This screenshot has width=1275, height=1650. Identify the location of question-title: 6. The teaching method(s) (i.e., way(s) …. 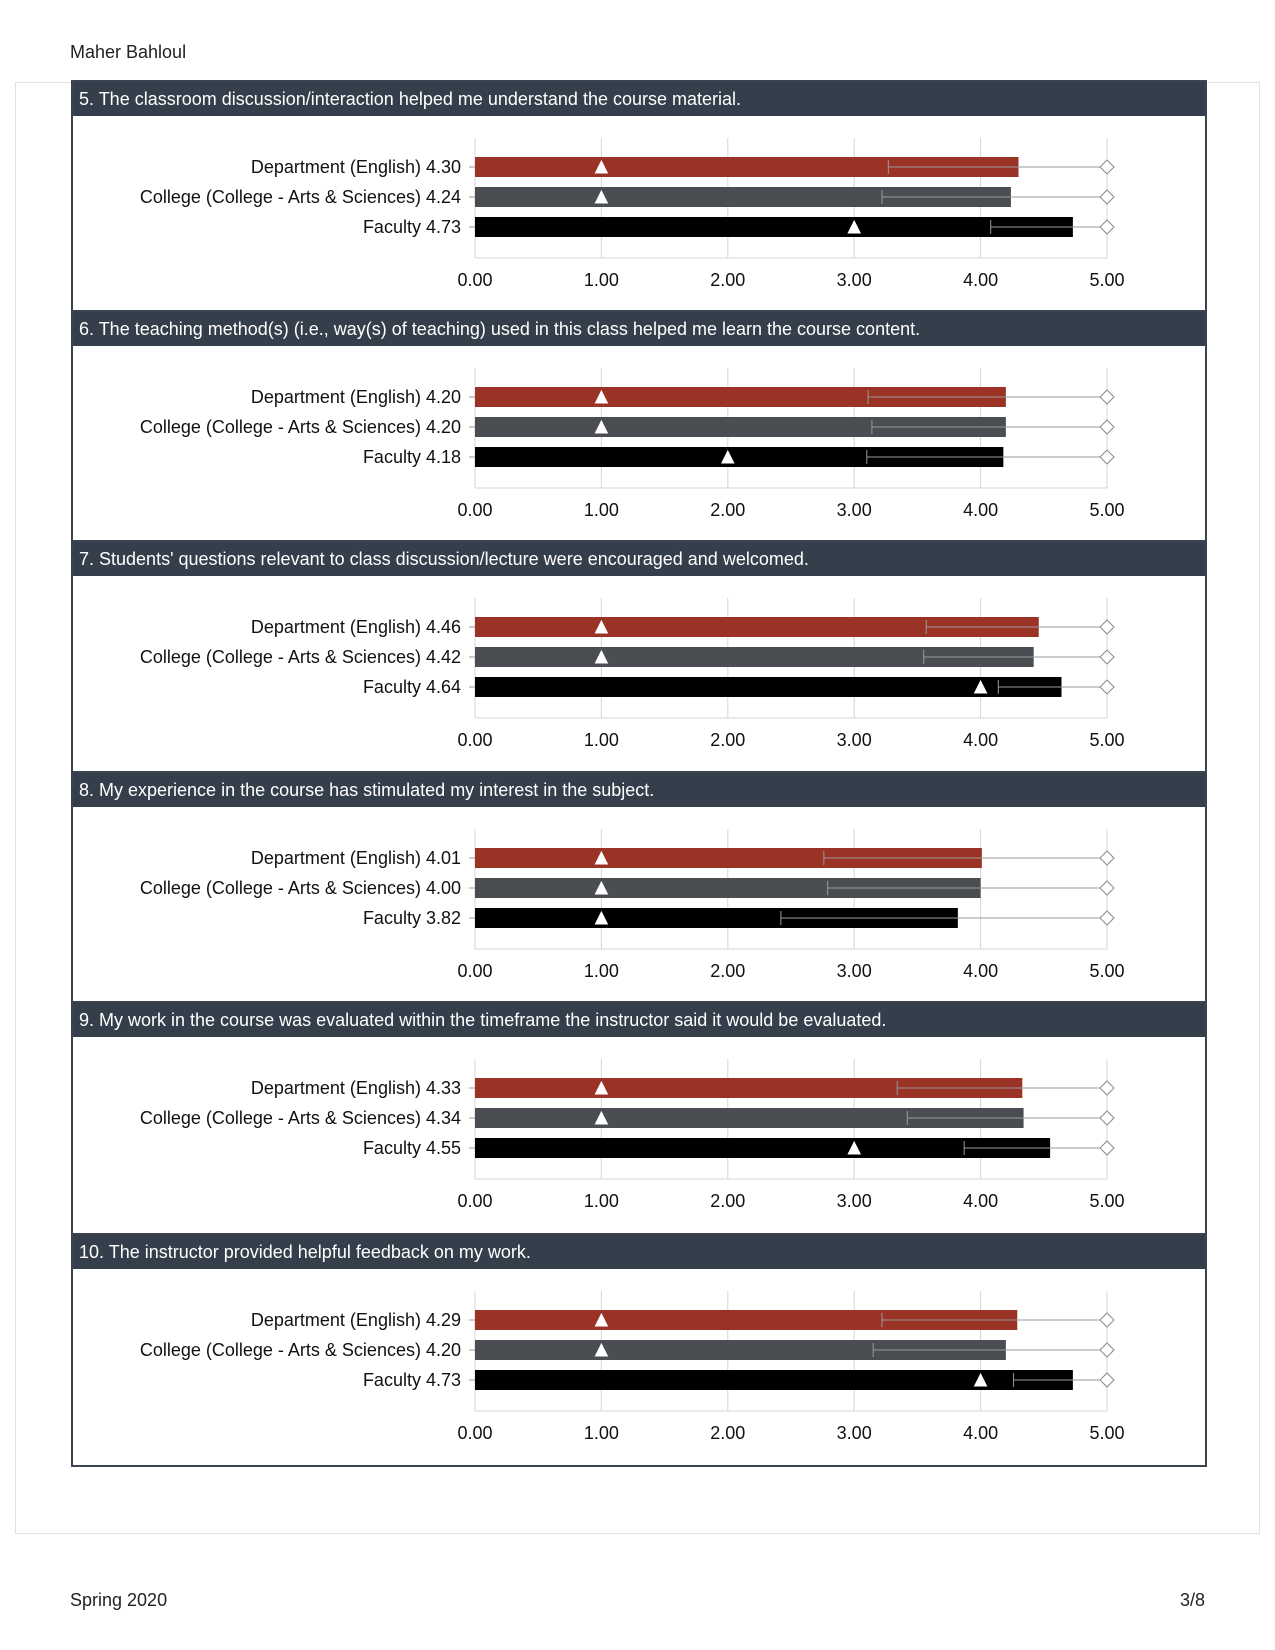
(639, 329).